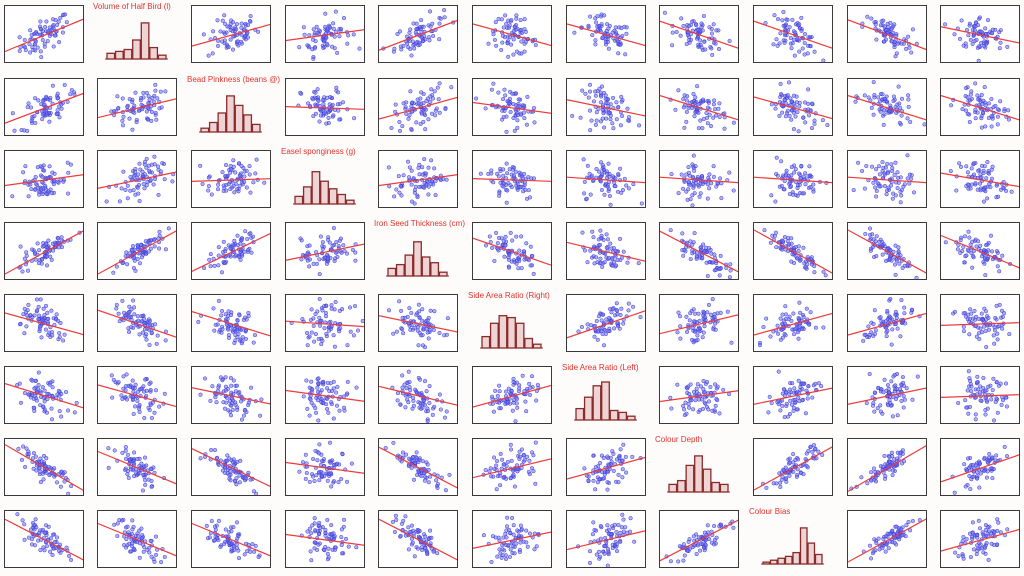 This screenshot has height=576, width=1024. Describe the element at coordinates (699, 34) in the screenshot. I see `regression-line` at that location.